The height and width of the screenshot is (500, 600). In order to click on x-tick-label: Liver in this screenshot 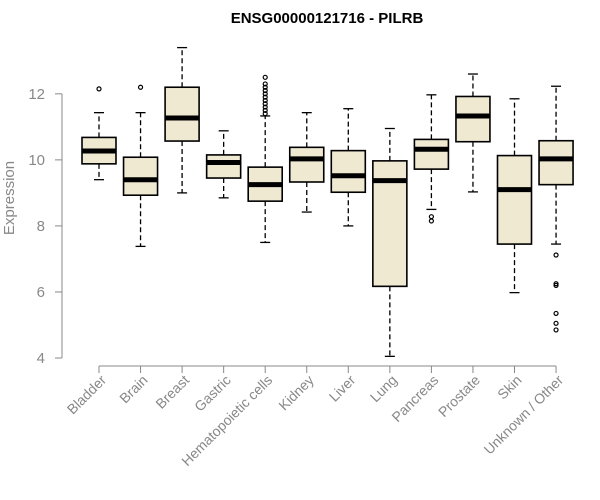, I will do `click(342, 388)`.